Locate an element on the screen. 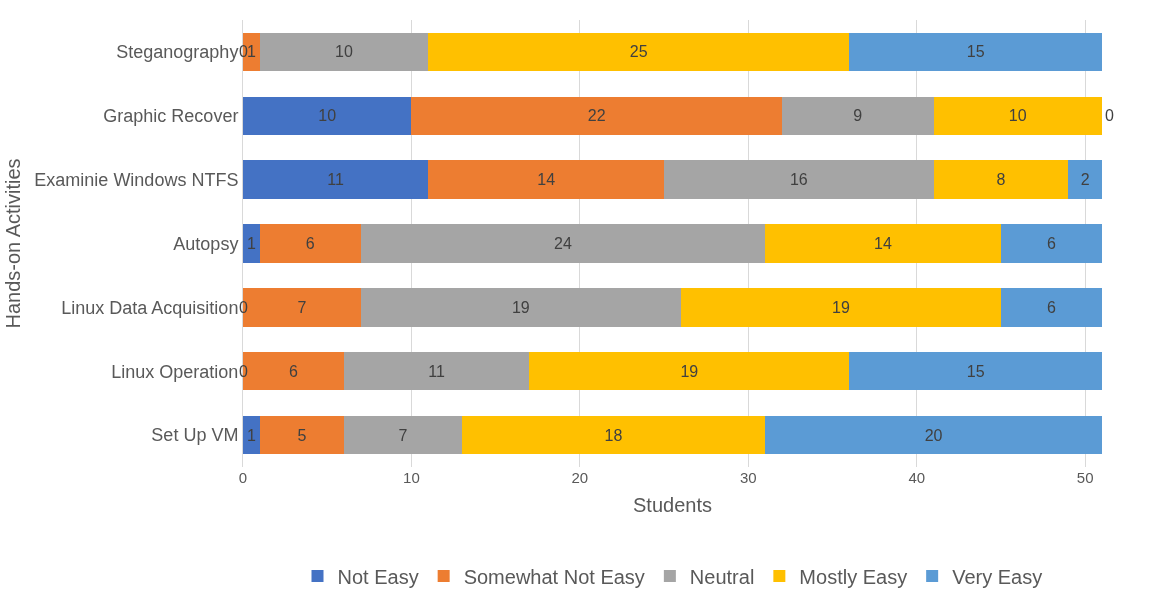  data-label: 20 is located at coordinates (933, 435).